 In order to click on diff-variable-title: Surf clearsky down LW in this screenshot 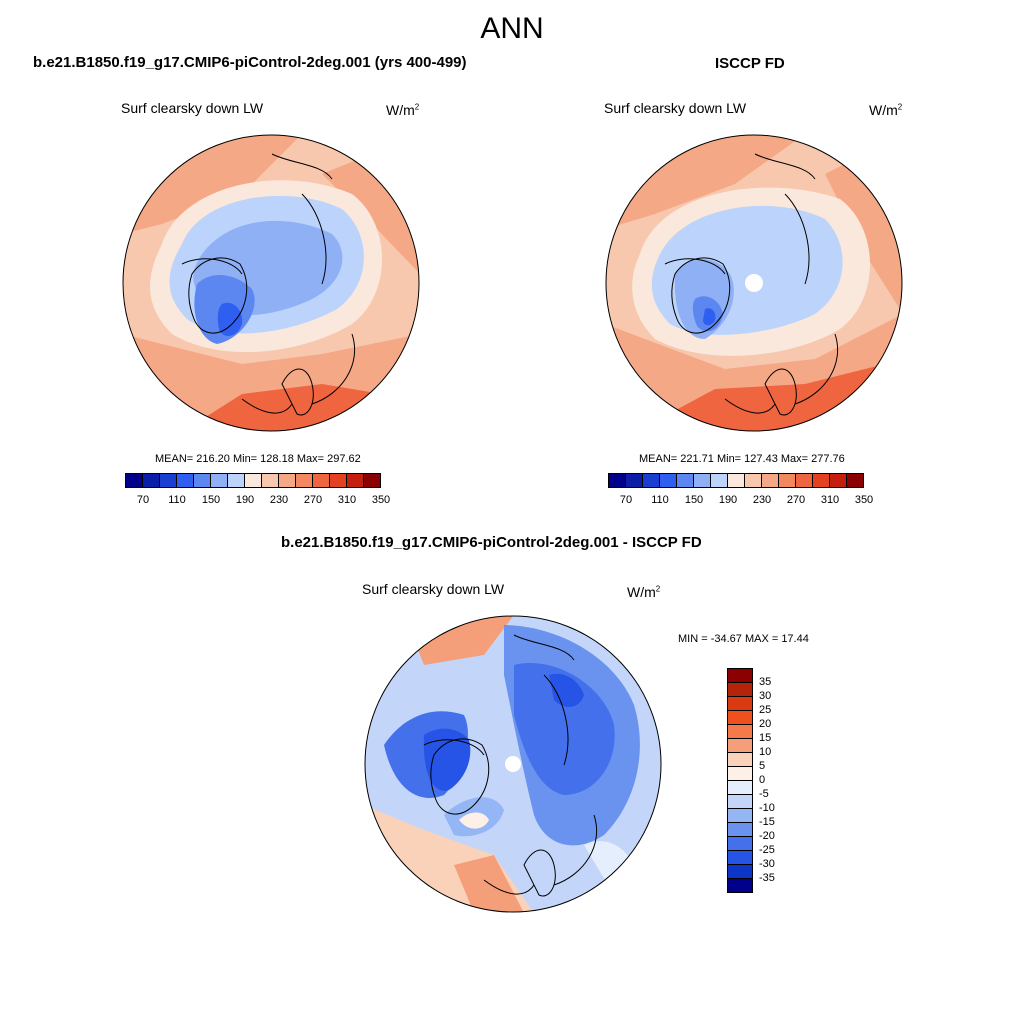, I will do `click(433, 589)`.